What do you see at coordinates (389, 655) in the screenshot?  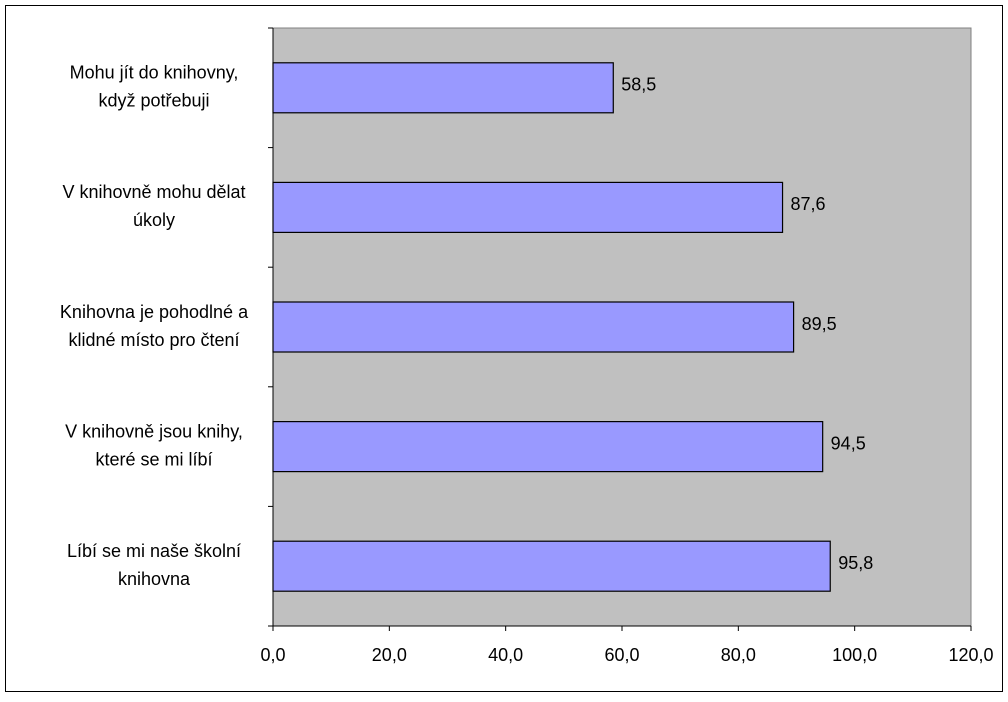 I see `x-tick-label: 20,0` at bounding box center [389, 655].